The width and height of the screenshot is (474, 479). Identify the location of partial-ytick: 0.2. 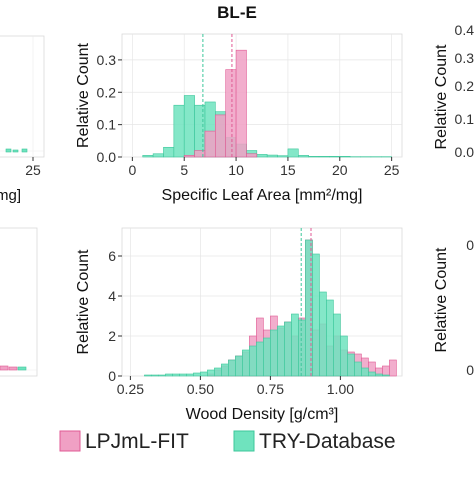
(464, 86).